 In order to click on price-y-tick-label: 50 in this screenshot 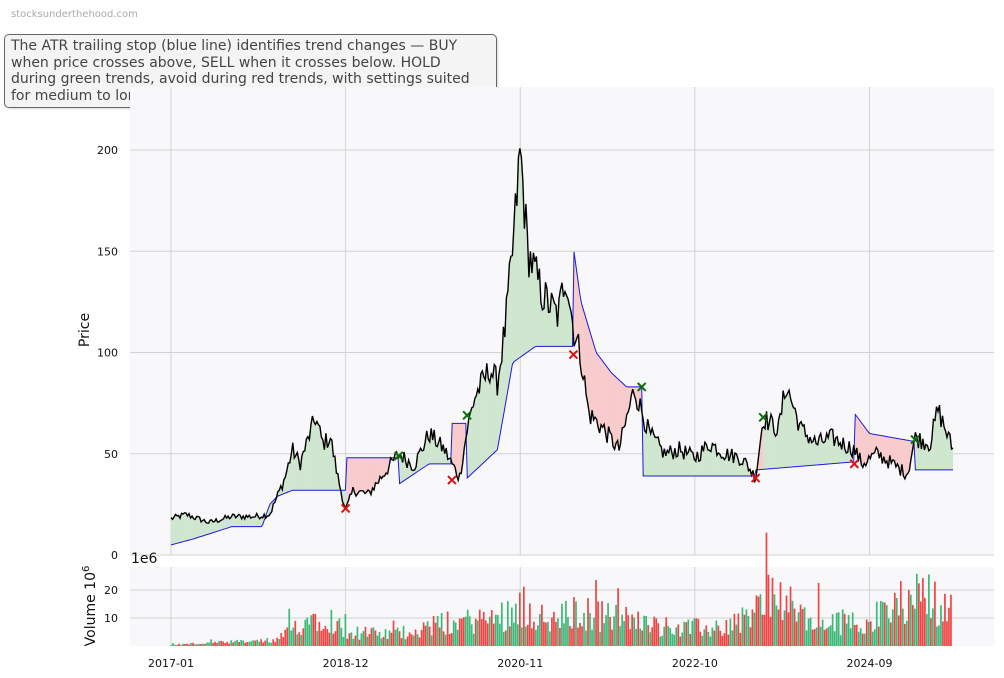, I will do `click(111, 454)`.